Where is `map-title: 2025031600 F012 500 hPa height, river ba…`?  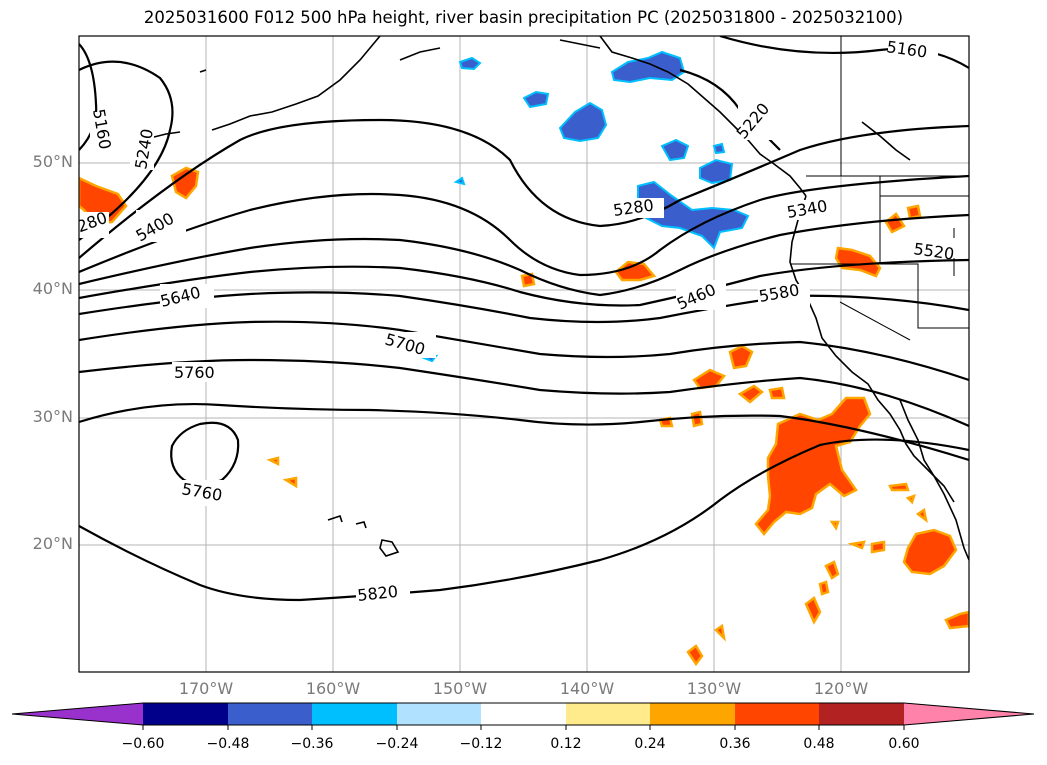
map-title: 2025031600 F012 500 hPa height, river ba… is located at coordinates (523, 17).